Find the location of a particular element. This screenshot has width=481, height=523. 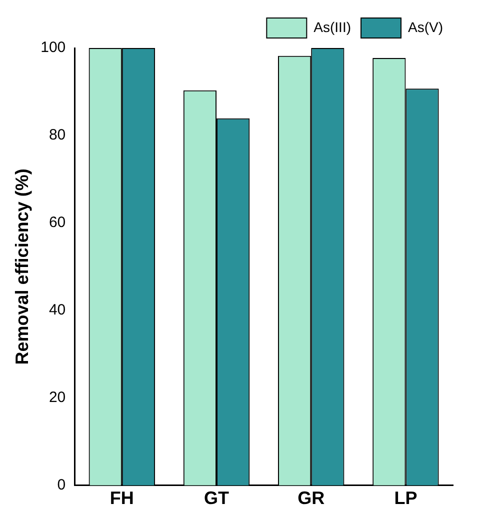

y-tick-label: 0 is located at coordinates (61, 485).